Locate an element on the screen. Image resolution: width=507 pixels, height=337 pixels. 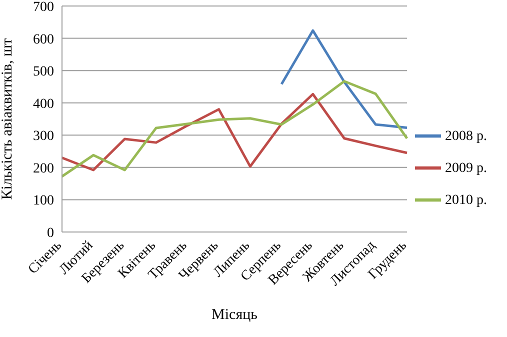
line-series is located at coordinates (344, 79).